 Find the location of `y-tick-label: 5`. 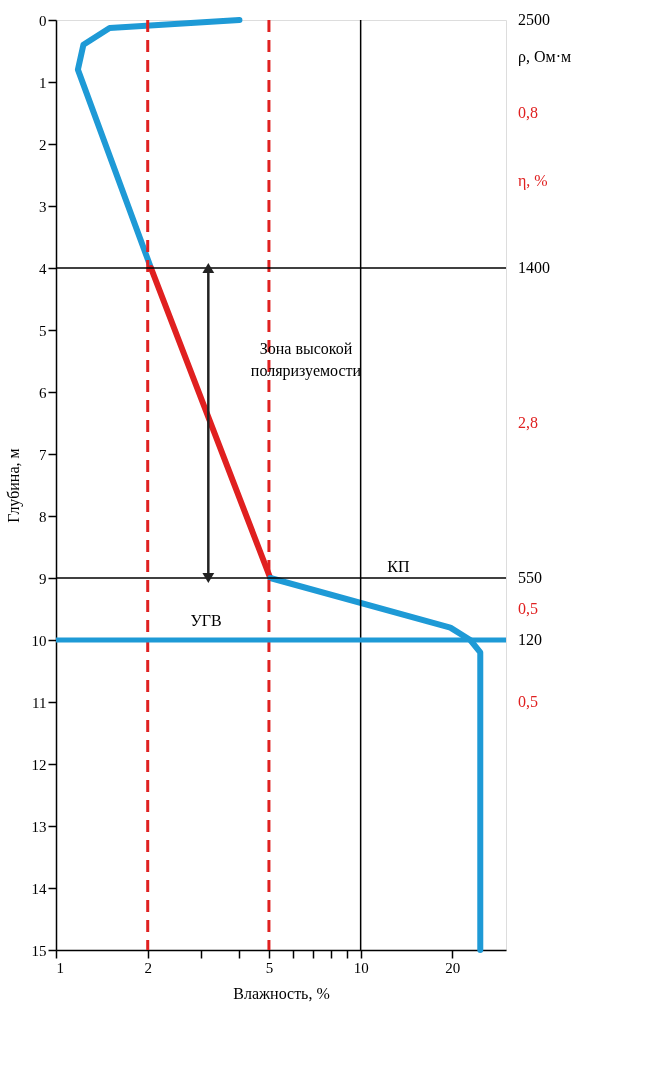

y-tick-label: 5 is located at coordinates (43, 330).